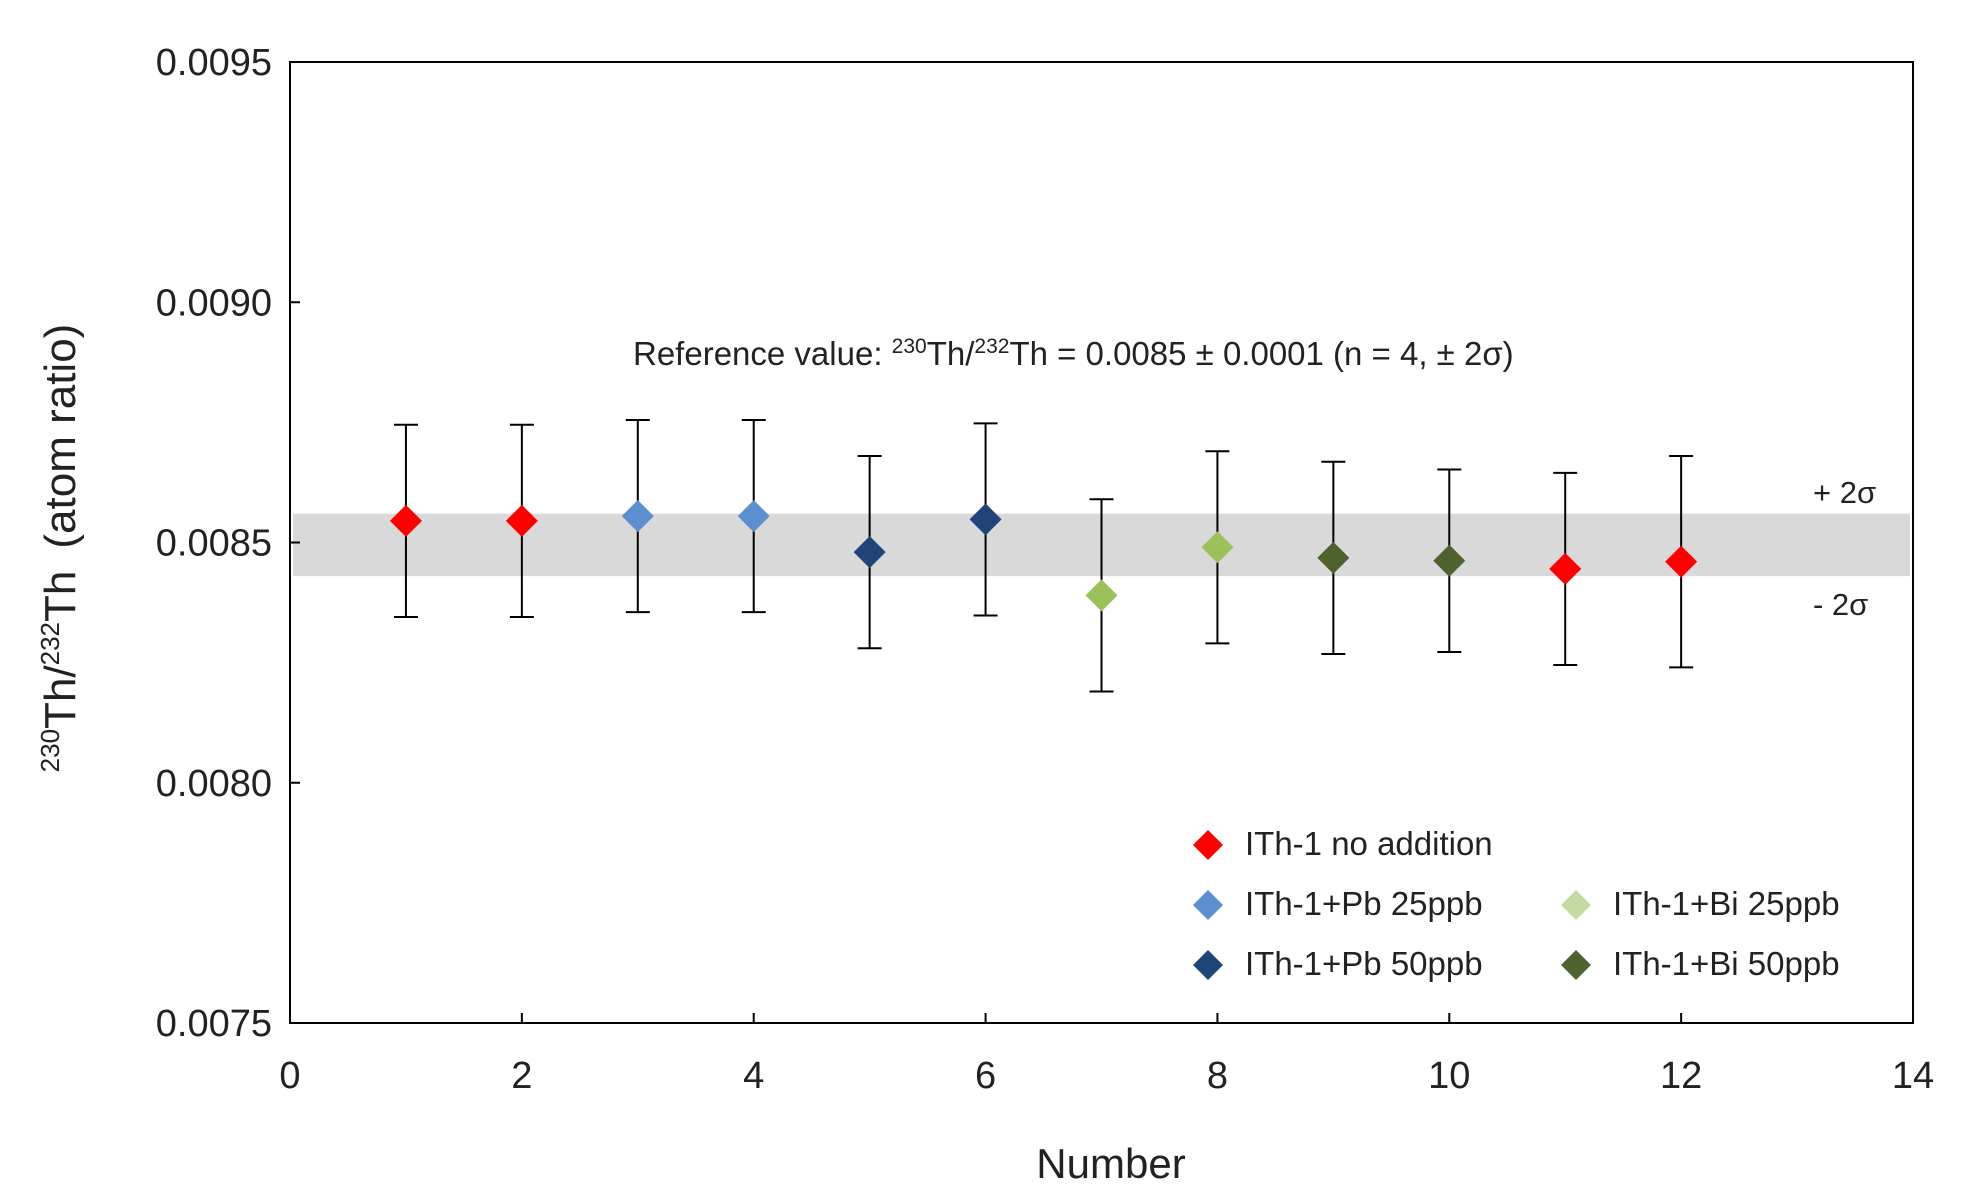 This screenshot has height=1197, width=1971. Describe the element at coordinates (214, 784) in the screenshot. I see `y-tick-label: 0.0080` at that location.